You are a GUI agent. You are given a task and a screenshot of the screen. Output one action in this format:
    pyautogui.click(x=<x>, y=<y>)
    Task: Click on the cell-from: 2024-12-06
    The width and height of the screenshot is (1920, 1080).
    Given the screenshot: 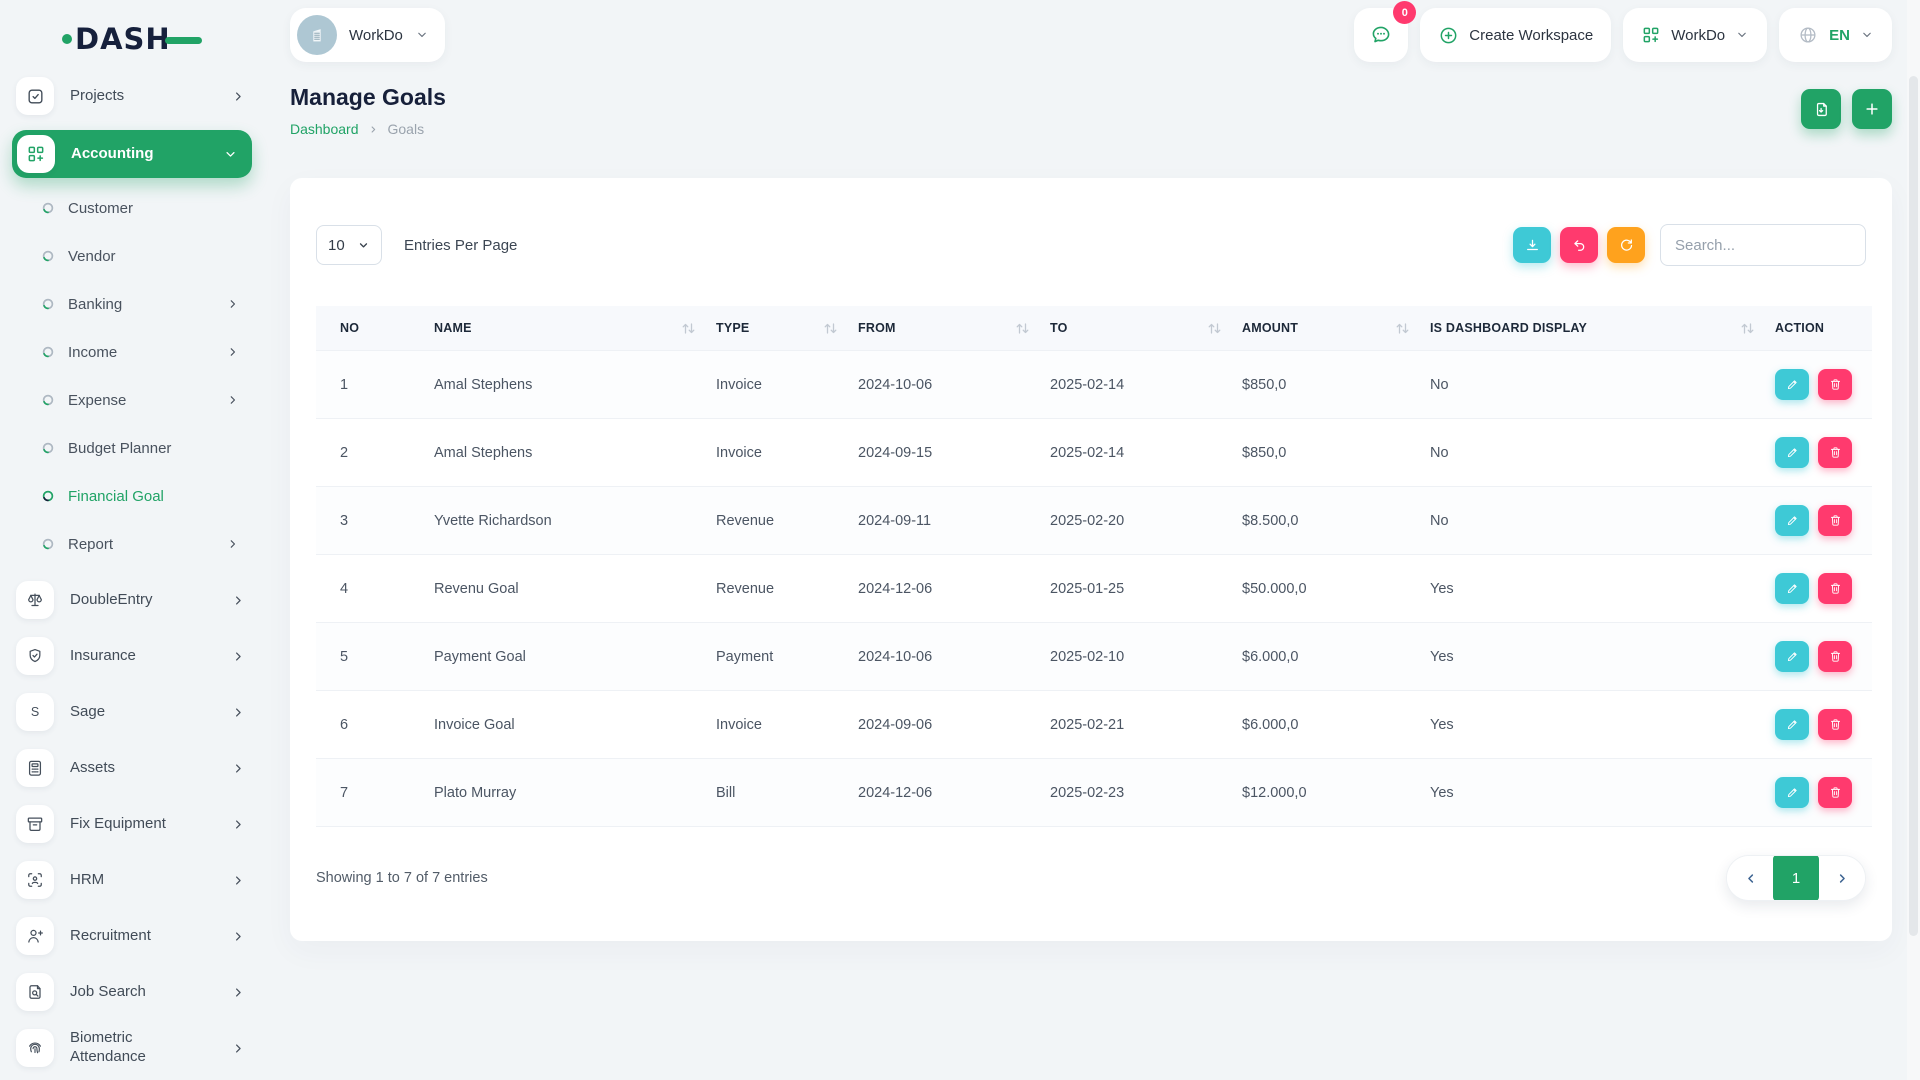 What is the action you would take?
    pyautogui.click(x=944, y=792)
    